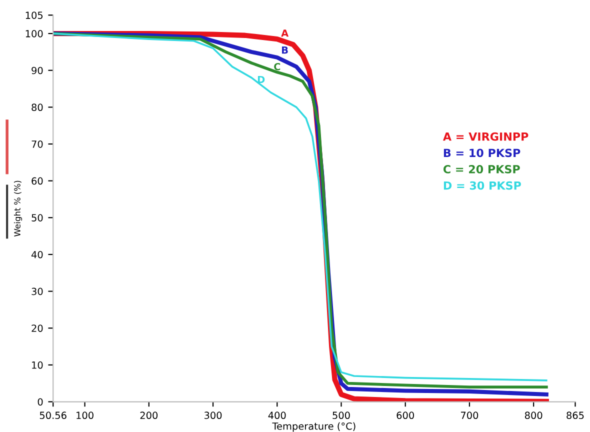  I want to click on y-tick-label: 10, so click(37, 365).